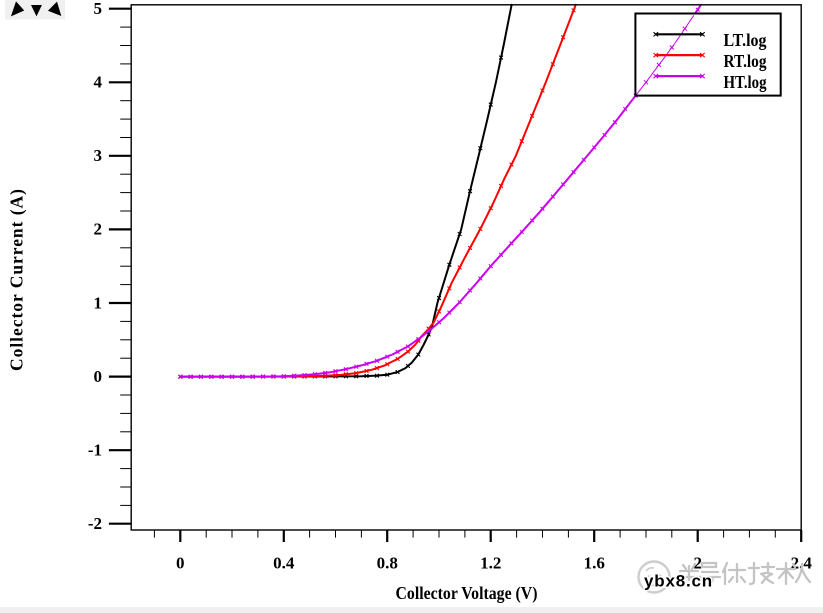  What do you see at coordinates (95, 523) in the screenshot?
I see `svg-text: -2` at bounding box center [95, 523].